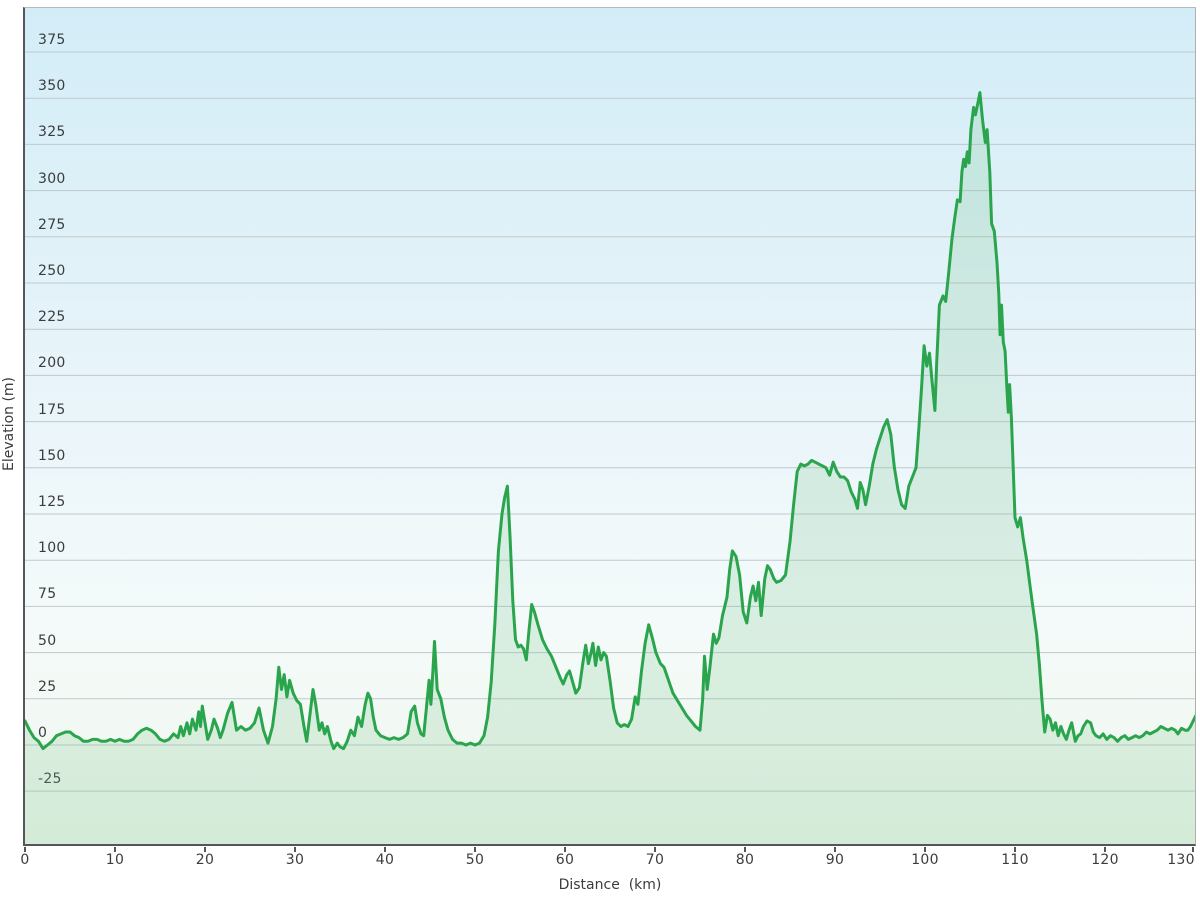 The width and height of the screenshot is (1200, 900). Describe the element at coordinates (25, 860) in the screenshot. I see `x-tick-label: 0` at that location.